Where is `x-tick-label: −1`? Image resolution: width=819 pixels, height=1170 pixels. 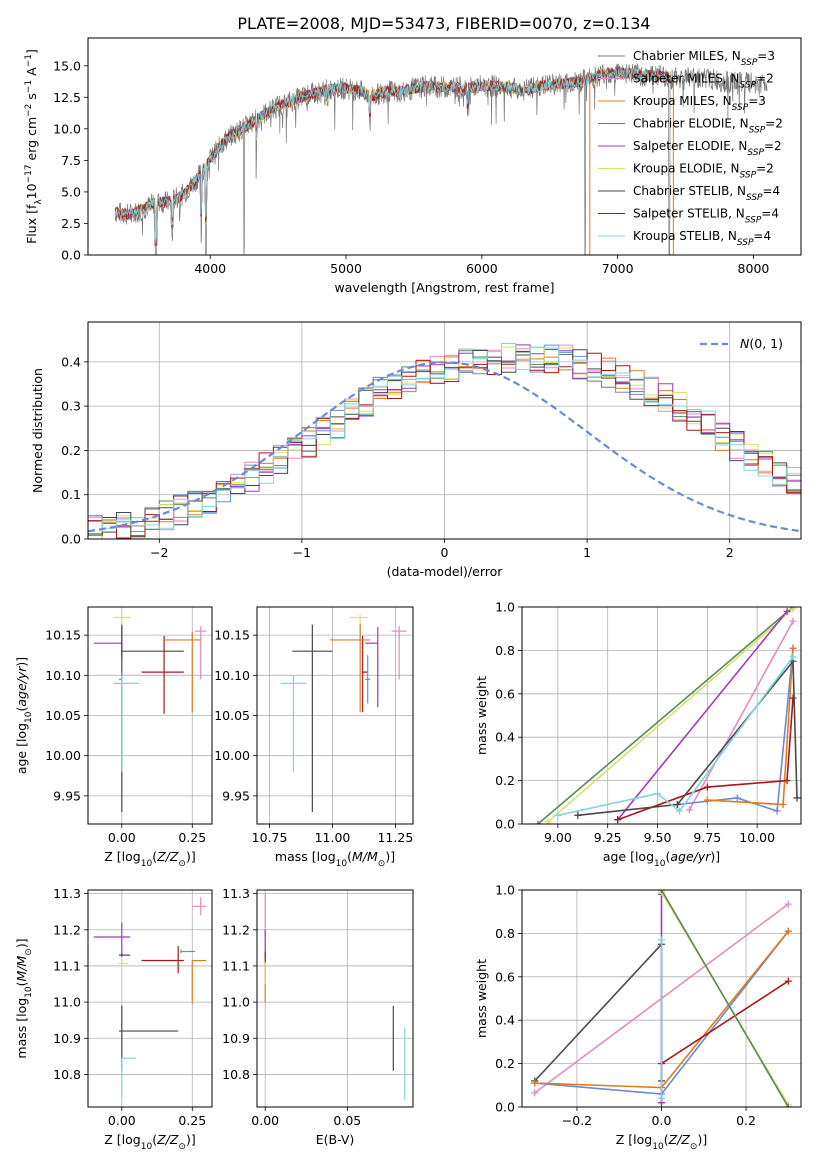 x-tick-label: −1 is located at coordinates (302, 552).